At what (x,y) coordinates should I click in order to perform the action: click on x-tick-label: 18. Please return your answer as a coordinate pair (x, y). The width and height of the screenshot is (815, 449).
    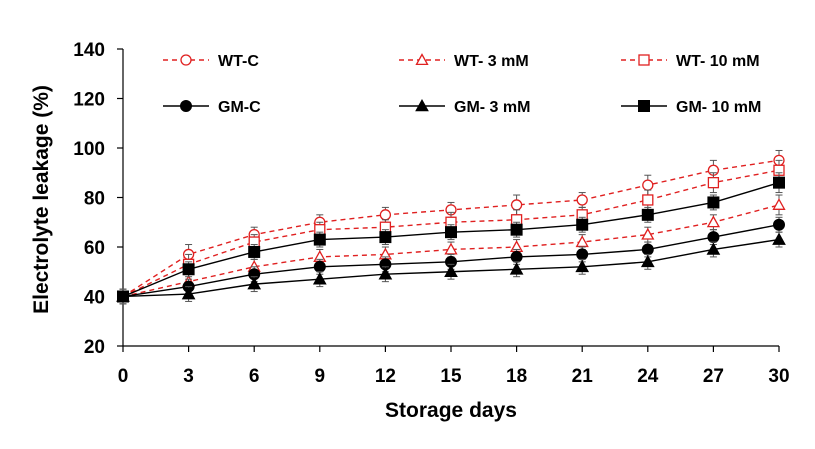
    Looking at the image, I should click on (516, 376).